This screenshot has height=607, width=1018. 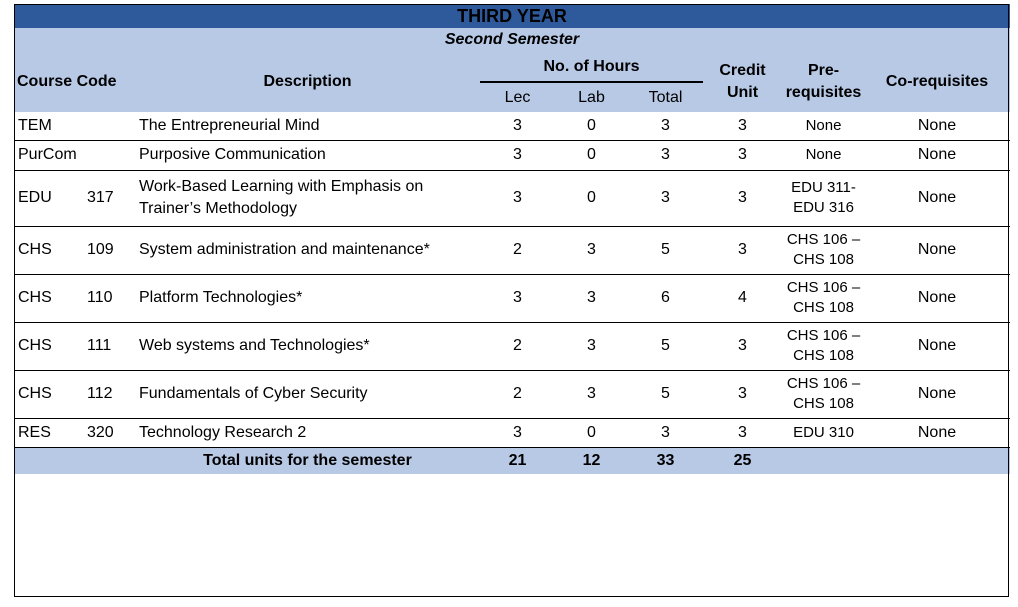 I want to click on table-title: THIRD YEAR, so click(x=512, y=16).